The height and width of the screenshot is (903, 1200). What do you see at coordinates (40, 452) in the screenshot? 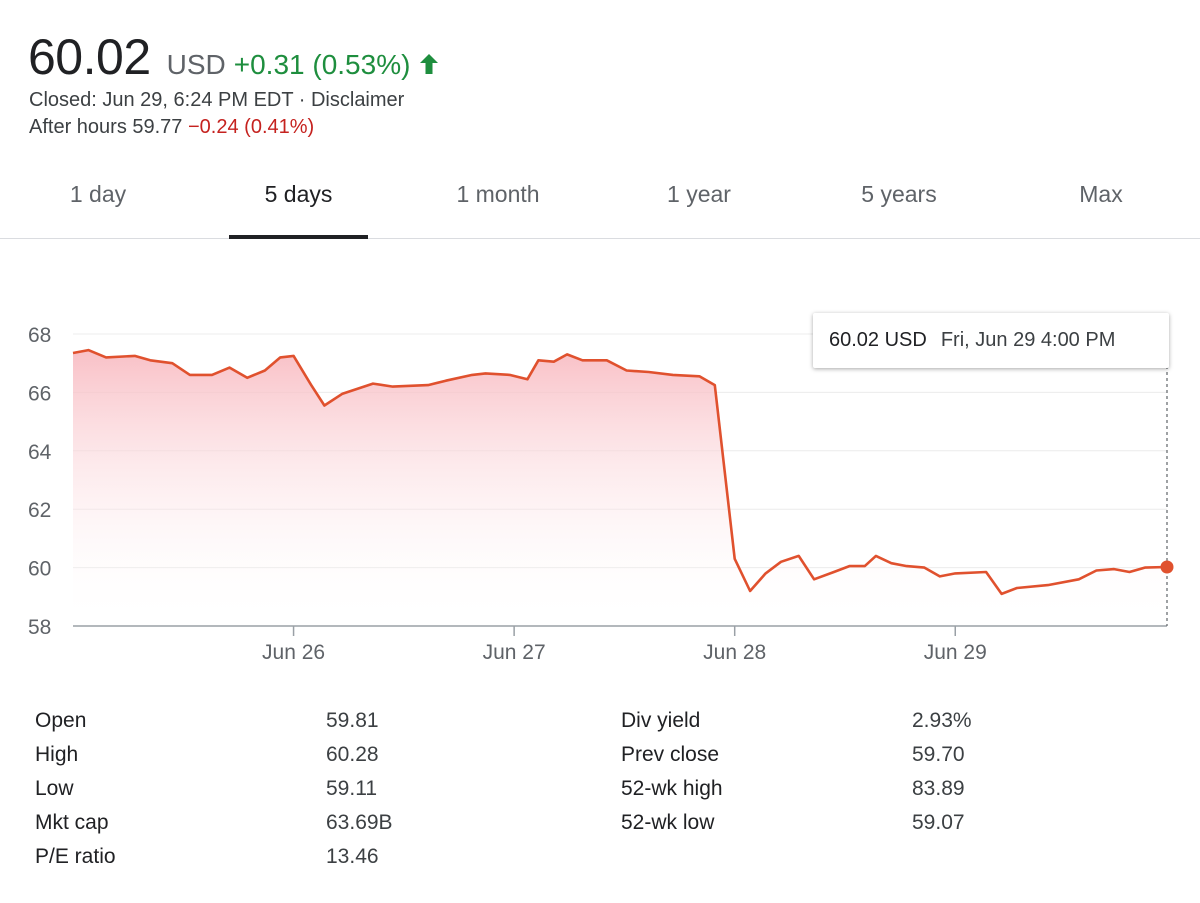
I see `y-tick-label: 64` at bounding box center [40, 452].